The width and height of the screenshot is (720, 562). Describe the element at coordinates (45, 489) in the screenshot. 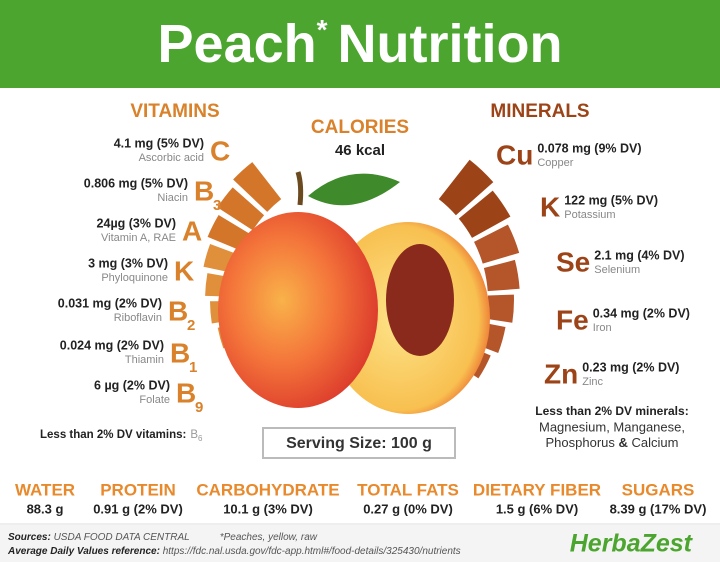

I see `macro-label: WATER` at that location.